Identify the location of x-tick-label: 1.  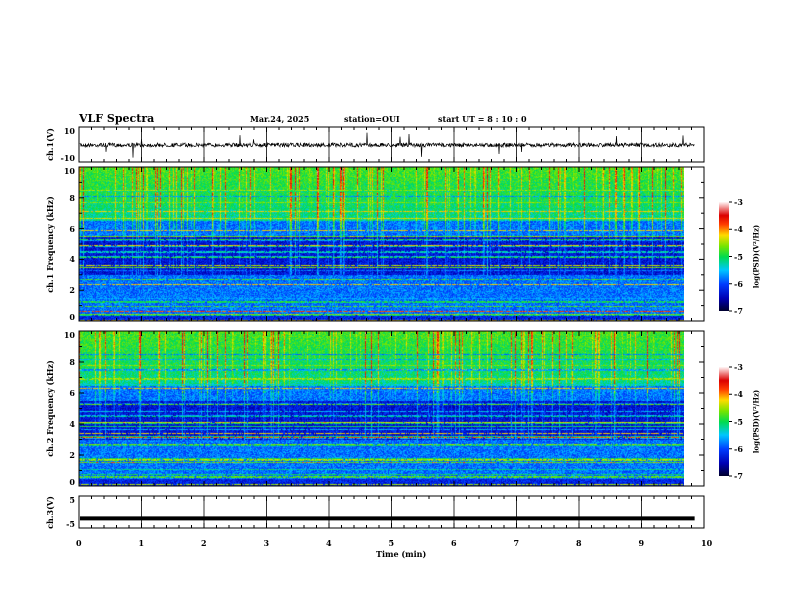
(141, 543).